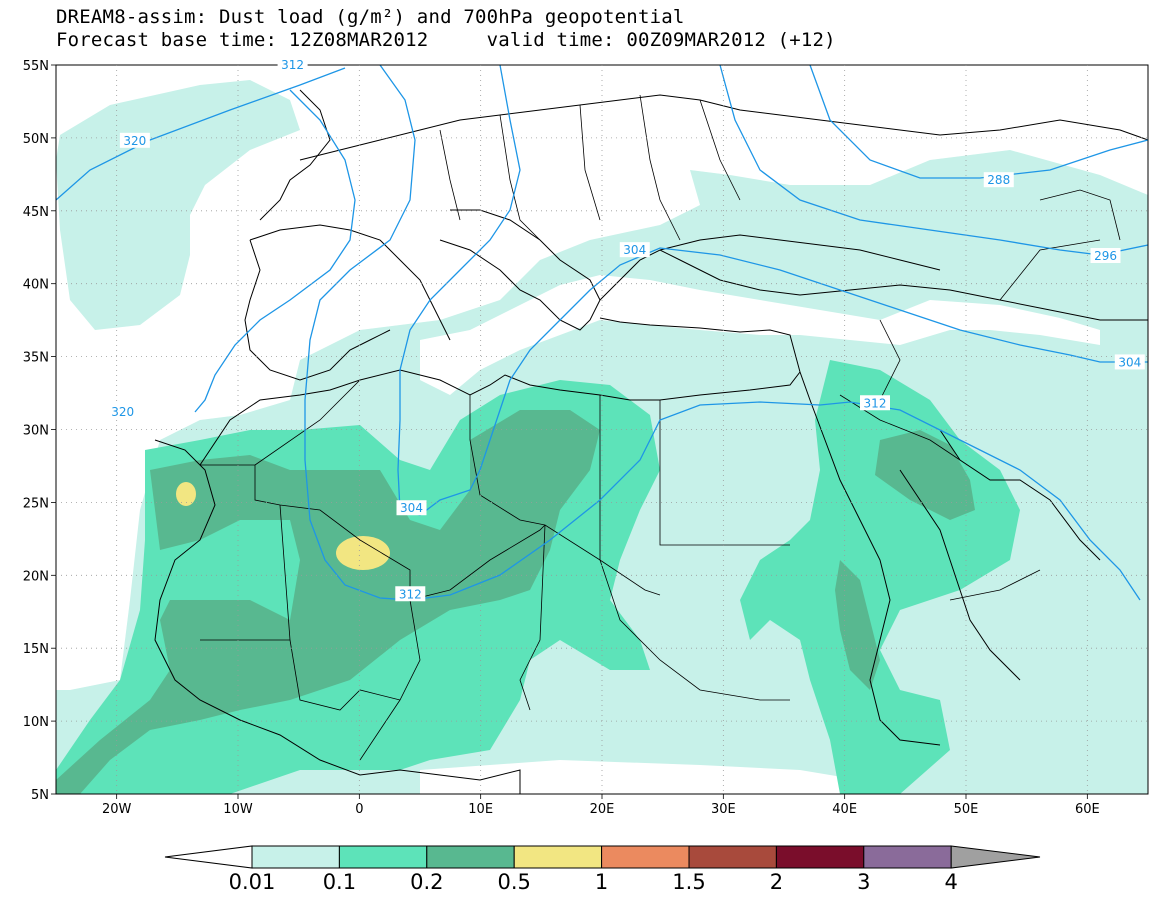 The height and width of the screenshot is (907, 1165). What do you see at coordinates (36, 358) in the screenshot?
I see `lat-tick-label: 35N` at bounding box center [36, 358].